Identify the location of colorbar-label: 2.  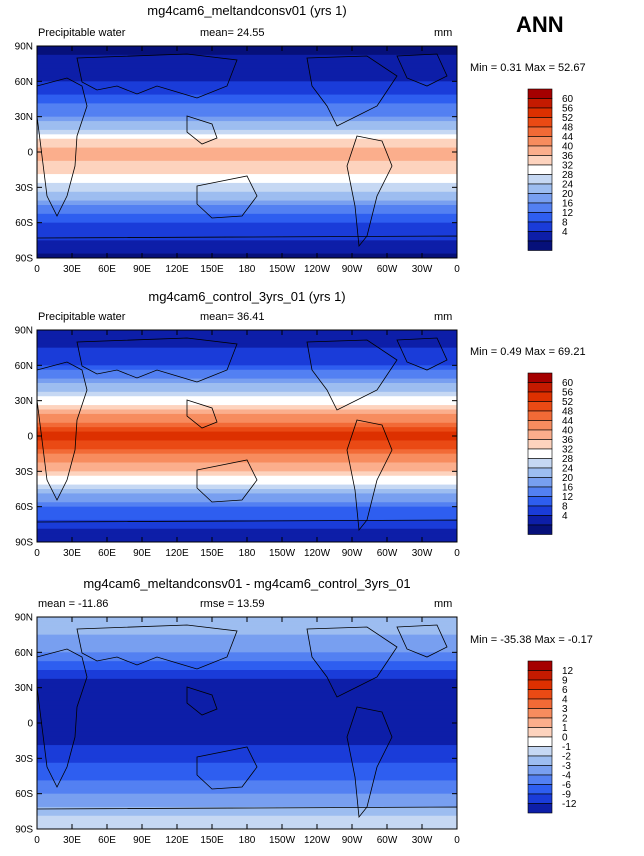
(565, 719).